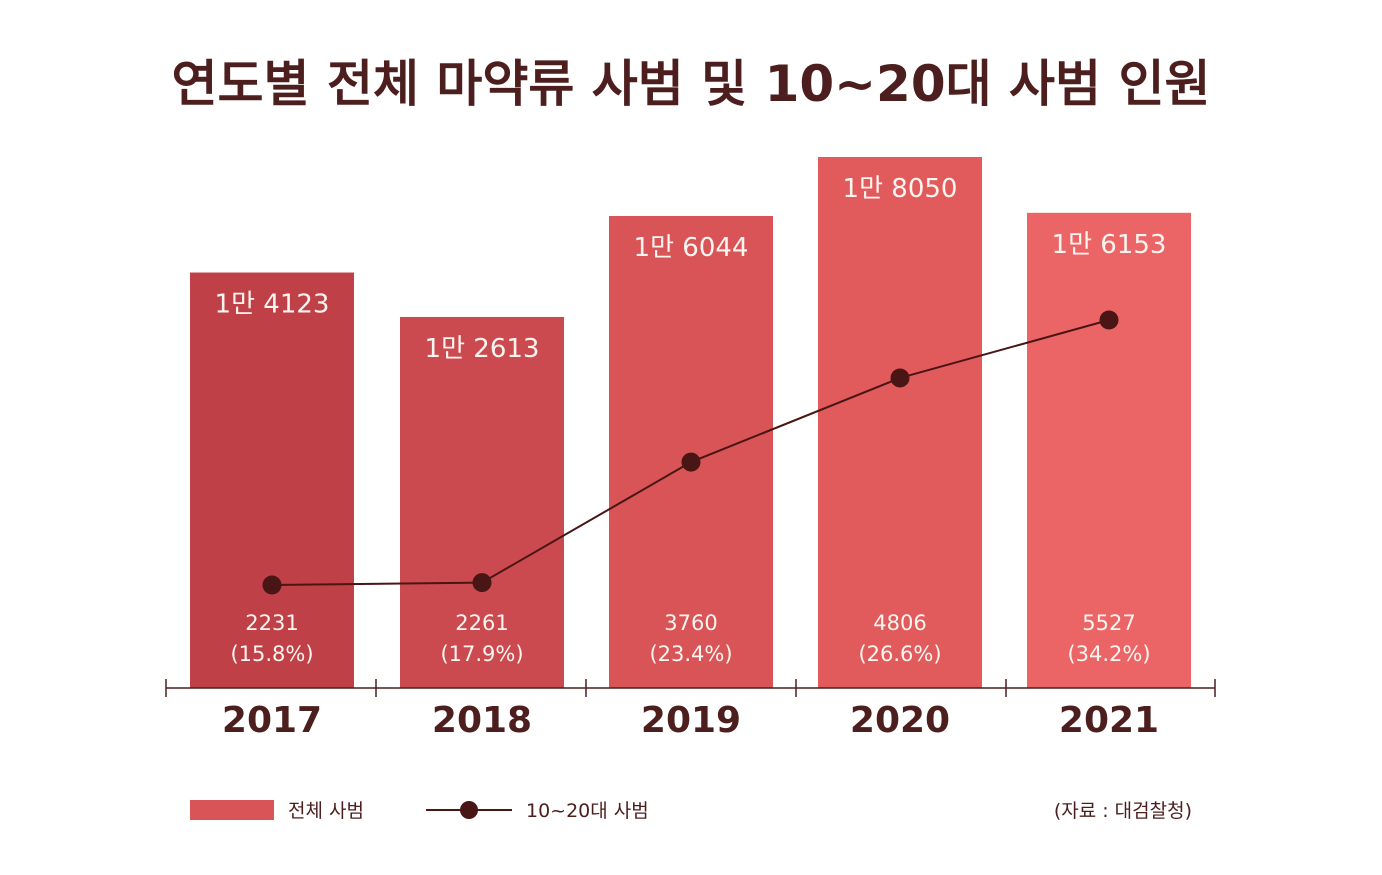  Describe the element at coordinates (899, 623) in the screenshot. I see `youth-count-label-2020: 4806` at that location.